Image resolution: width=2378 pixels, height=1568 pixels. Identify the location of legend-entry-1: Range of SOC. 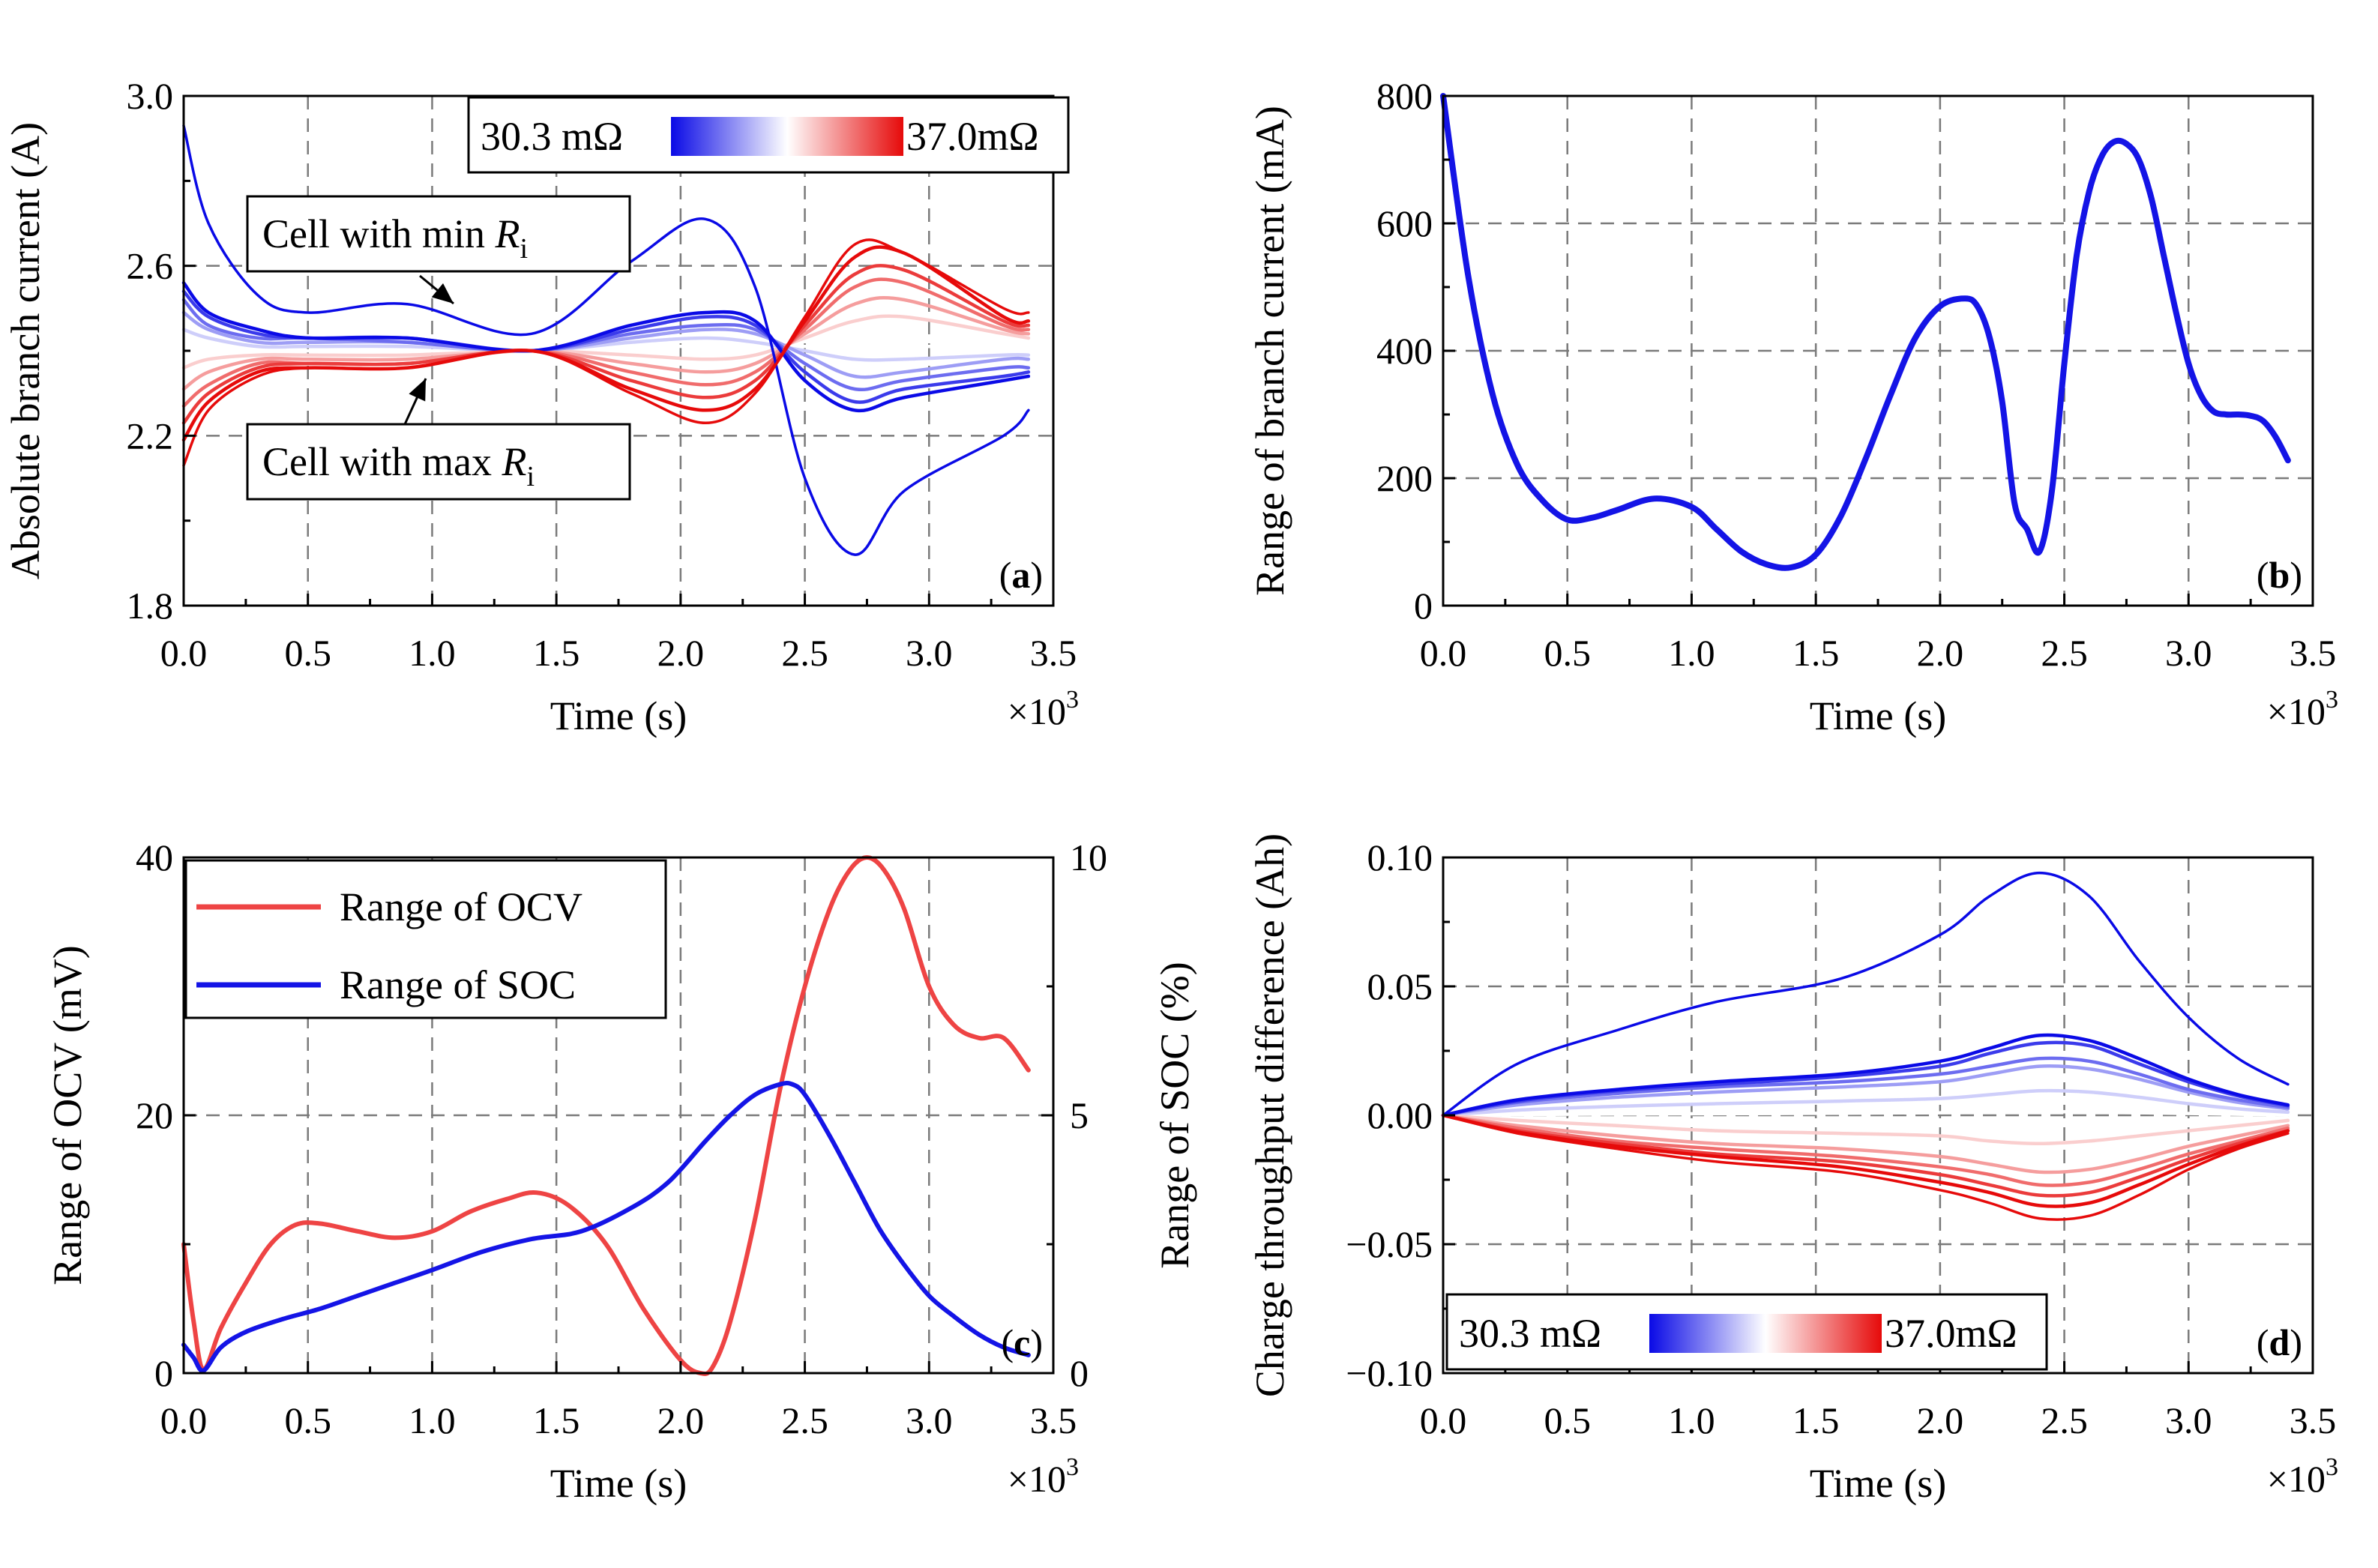
(458, 984).